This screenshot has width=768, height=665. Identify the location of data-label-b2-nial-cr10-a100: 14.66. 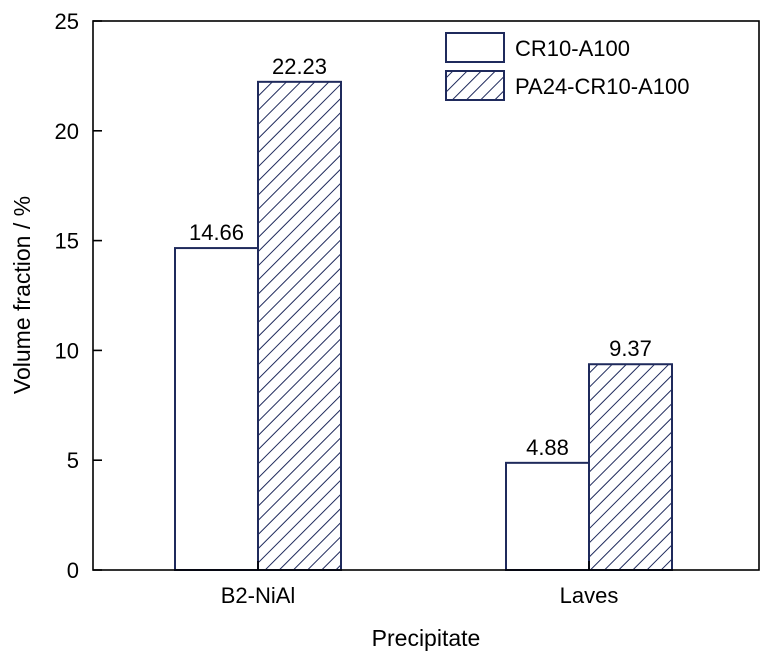
(216, 232).